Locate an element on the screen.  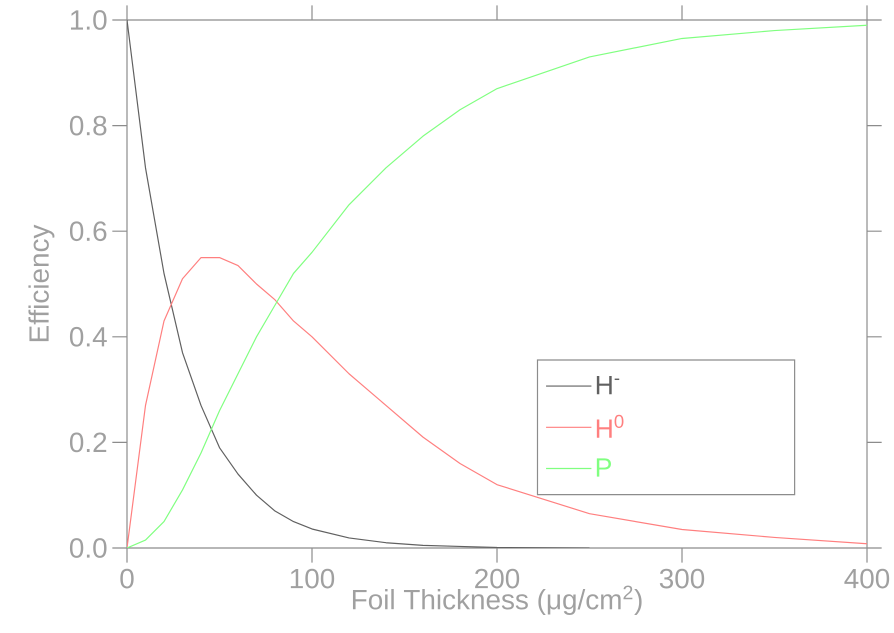
y-tick-label: 0.4 is located at coordinates (88, 336).